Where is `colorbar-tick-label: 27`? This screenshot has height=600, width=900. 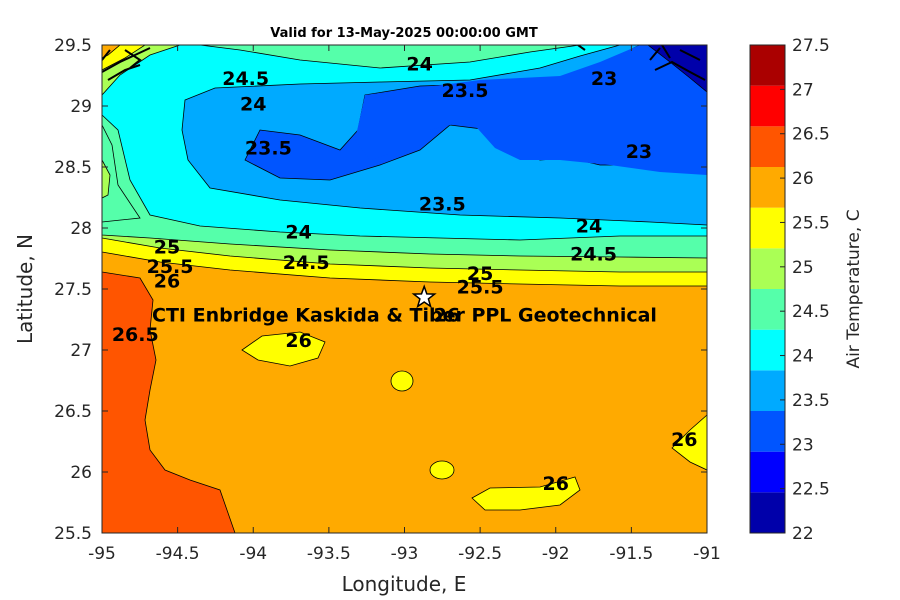 colorbar-tick-label: 27 is located at coordinates (803, 90).